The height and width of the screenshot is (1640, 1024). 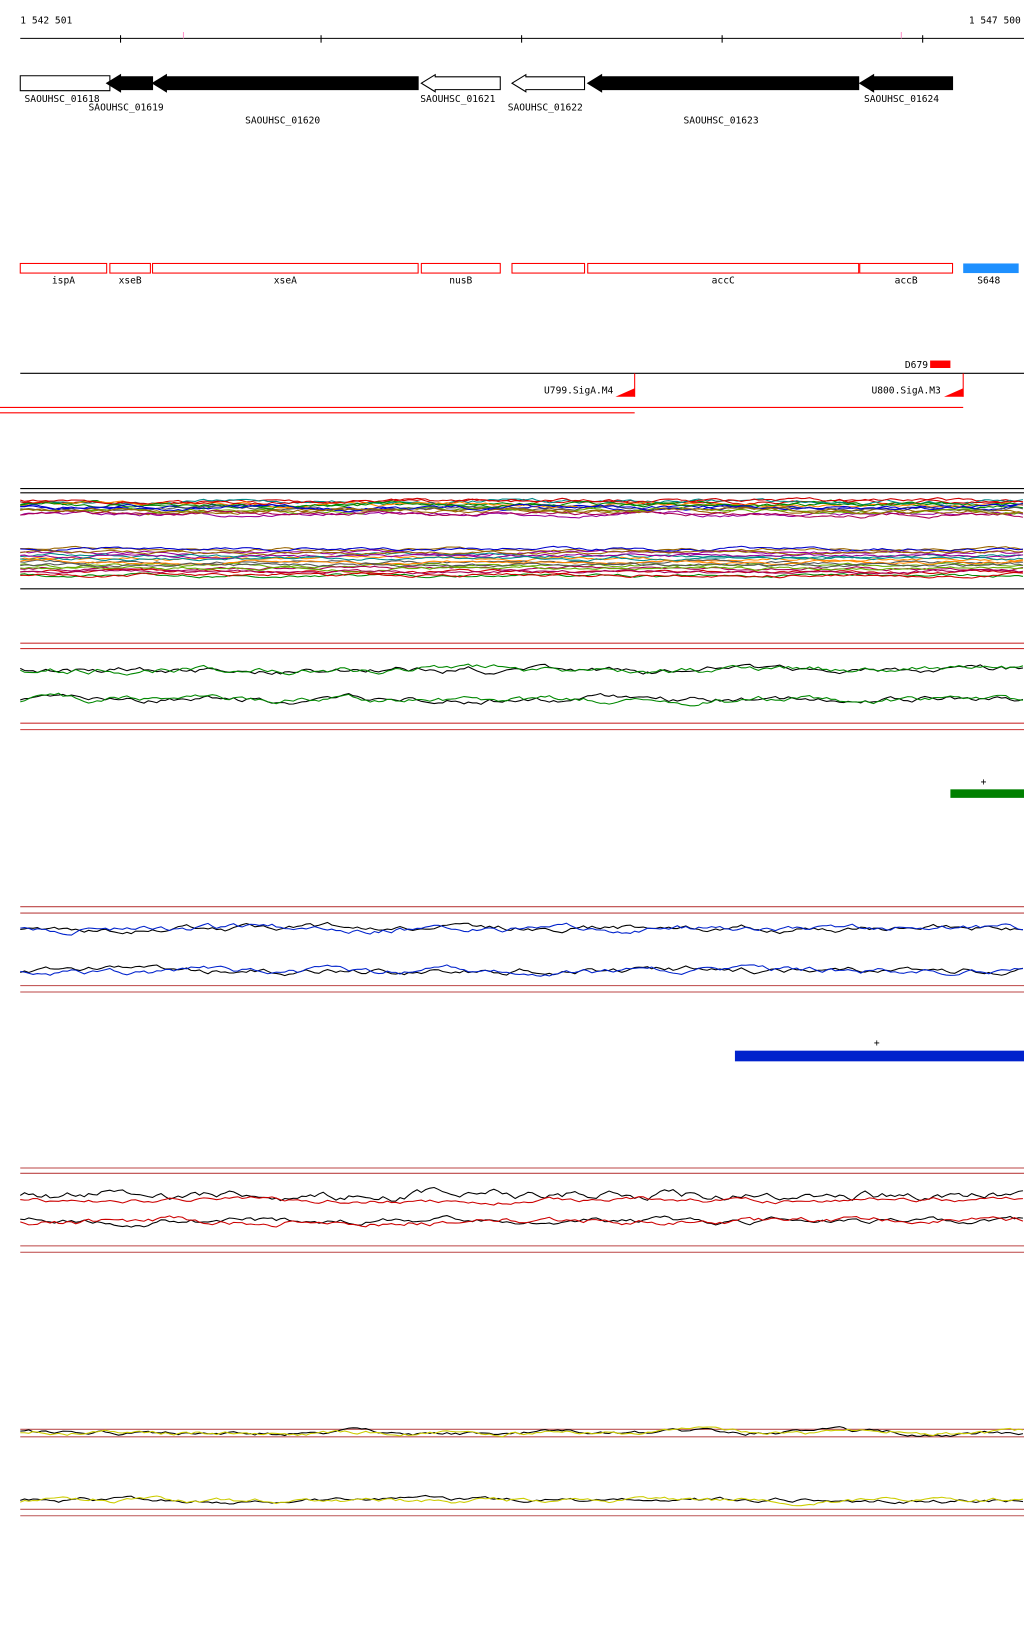 What do you see at coordinates (545, 108) in the screenshot?
I see `gene-label: SAOUHSC_01622` at bounding box center [545, 108].